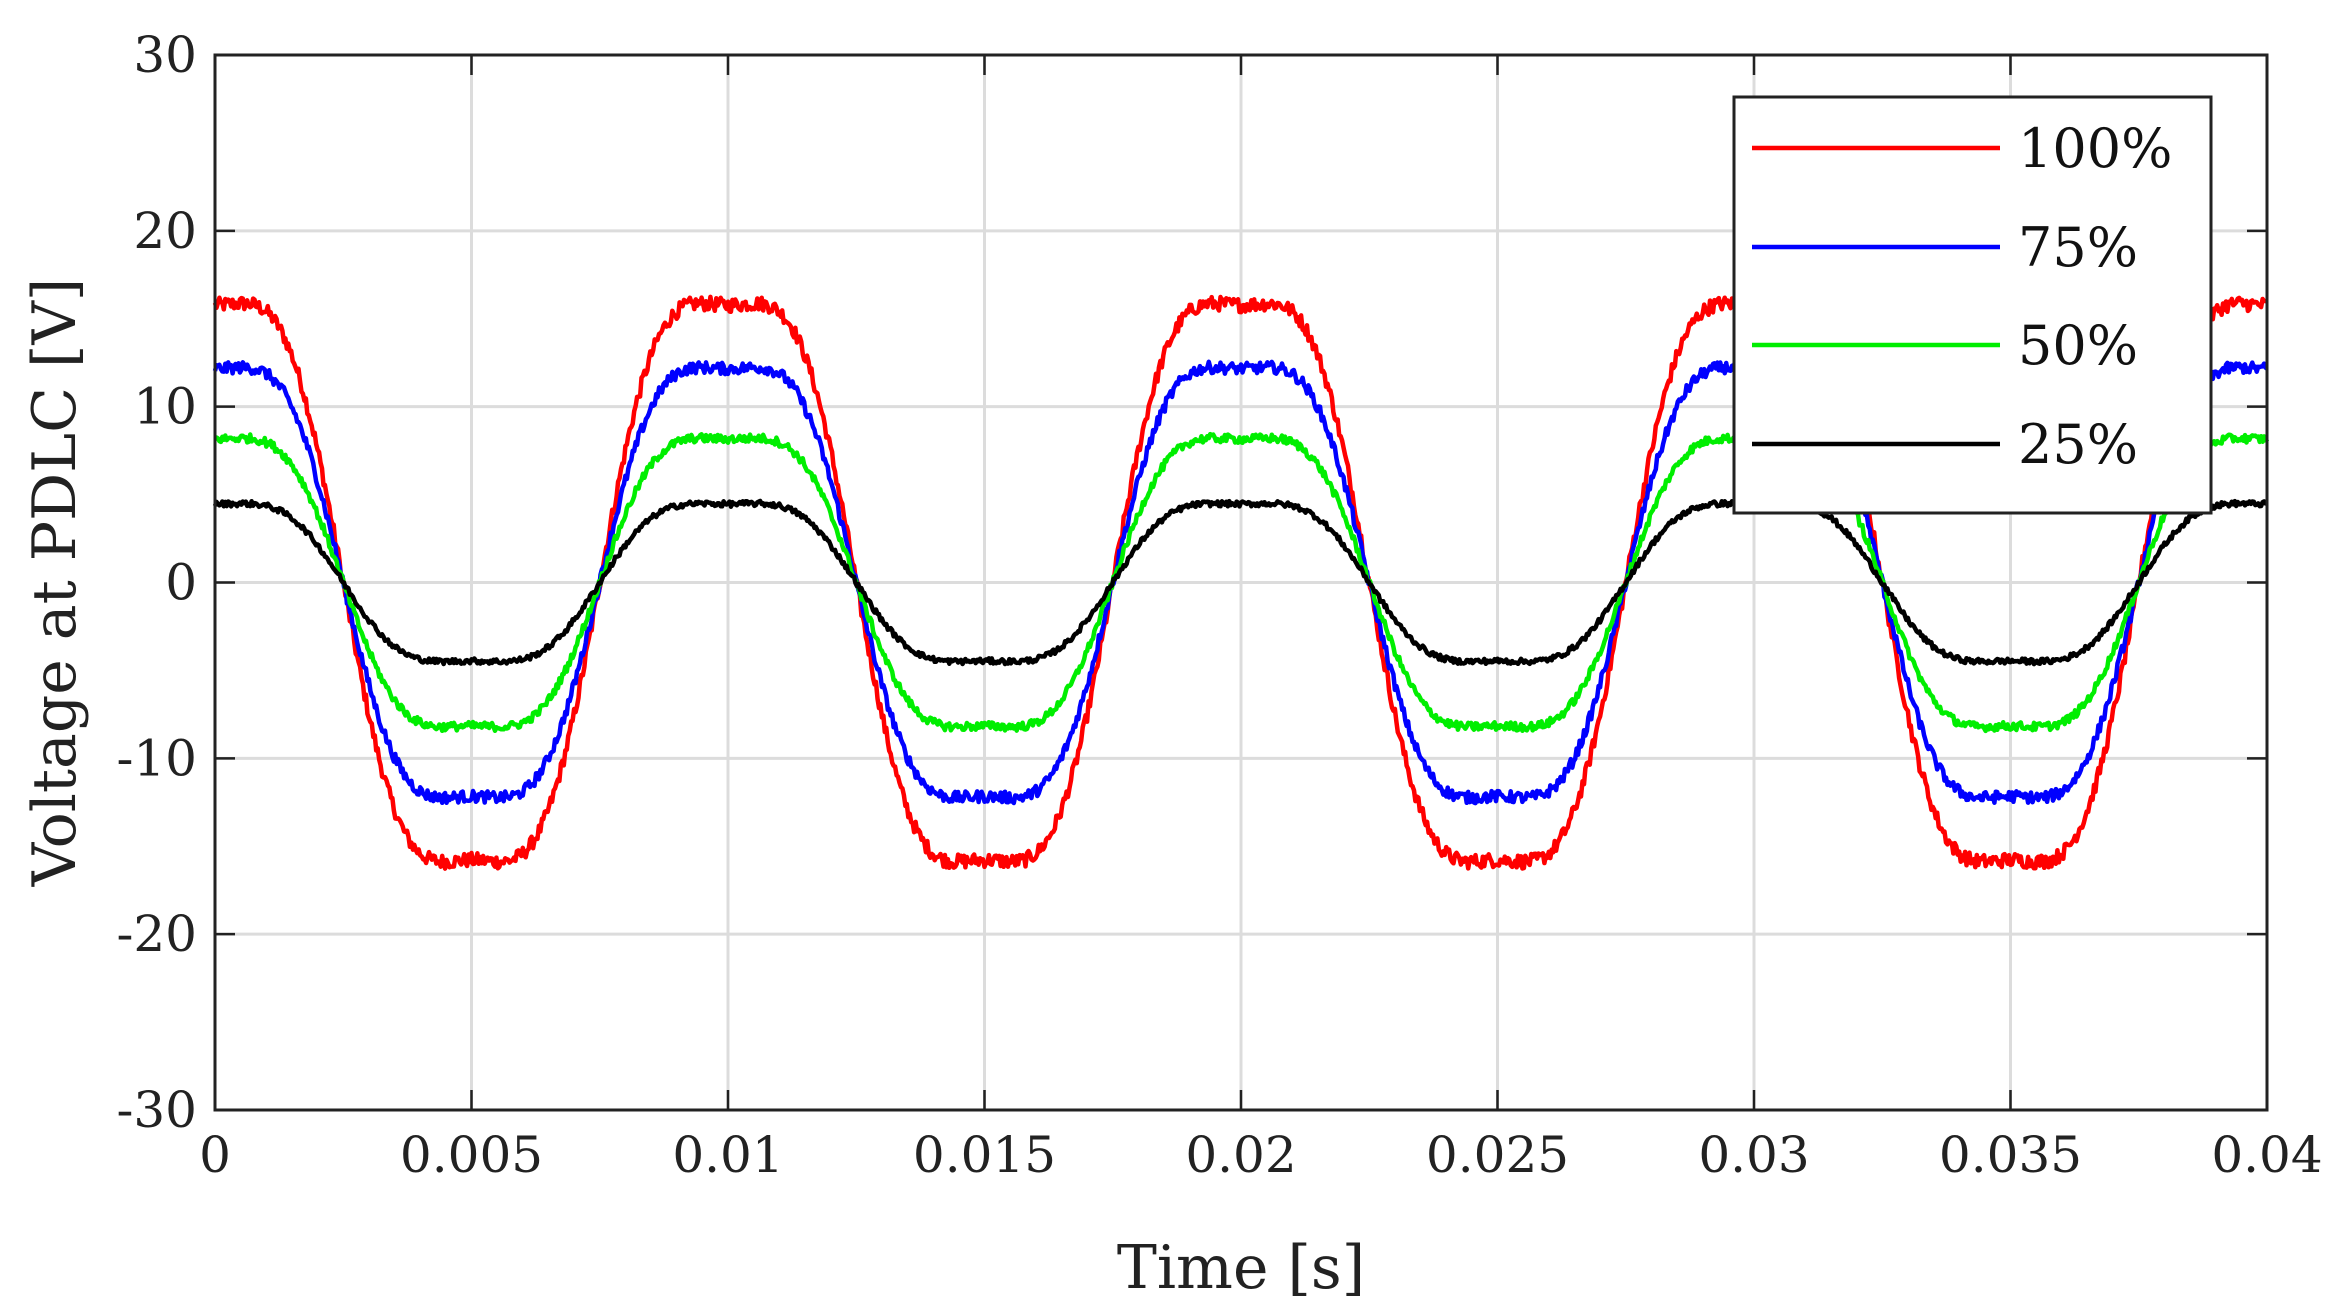 Image resolution: width=2333 pixels, height=1316 pixels. What do you see at coordinates (2266, 1155) in the screenshot?
I see `x-tick-label: 0.04` at bounding box center [2266, 1155].